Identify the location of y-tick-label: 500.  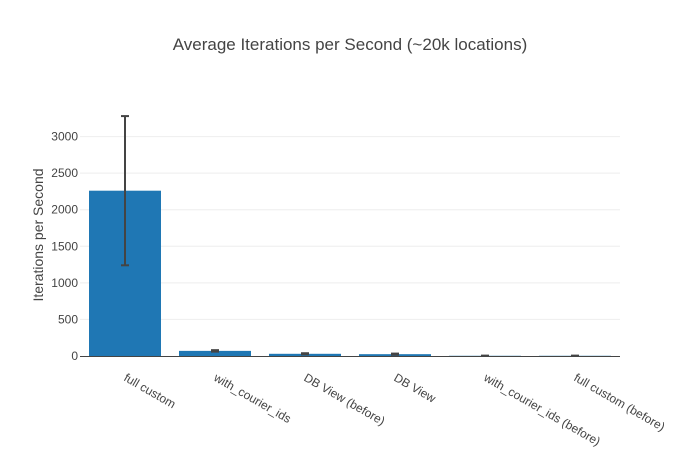
(68, 319).